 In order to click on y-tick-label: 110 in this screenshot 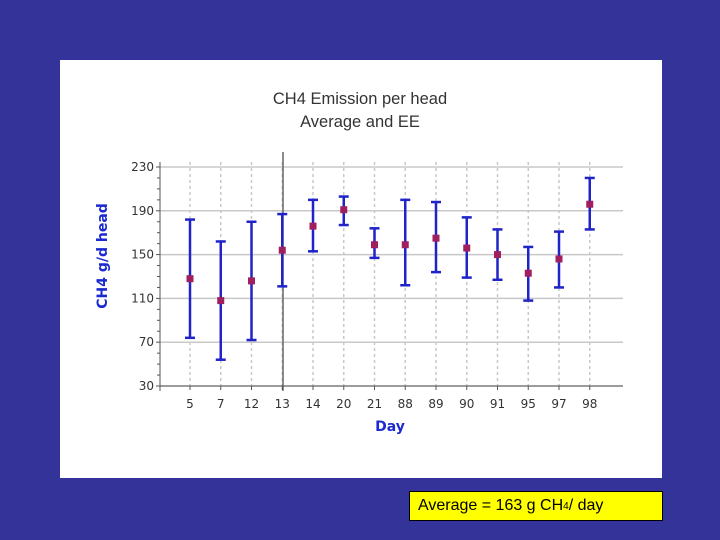, I will do `click(142, 298)`.